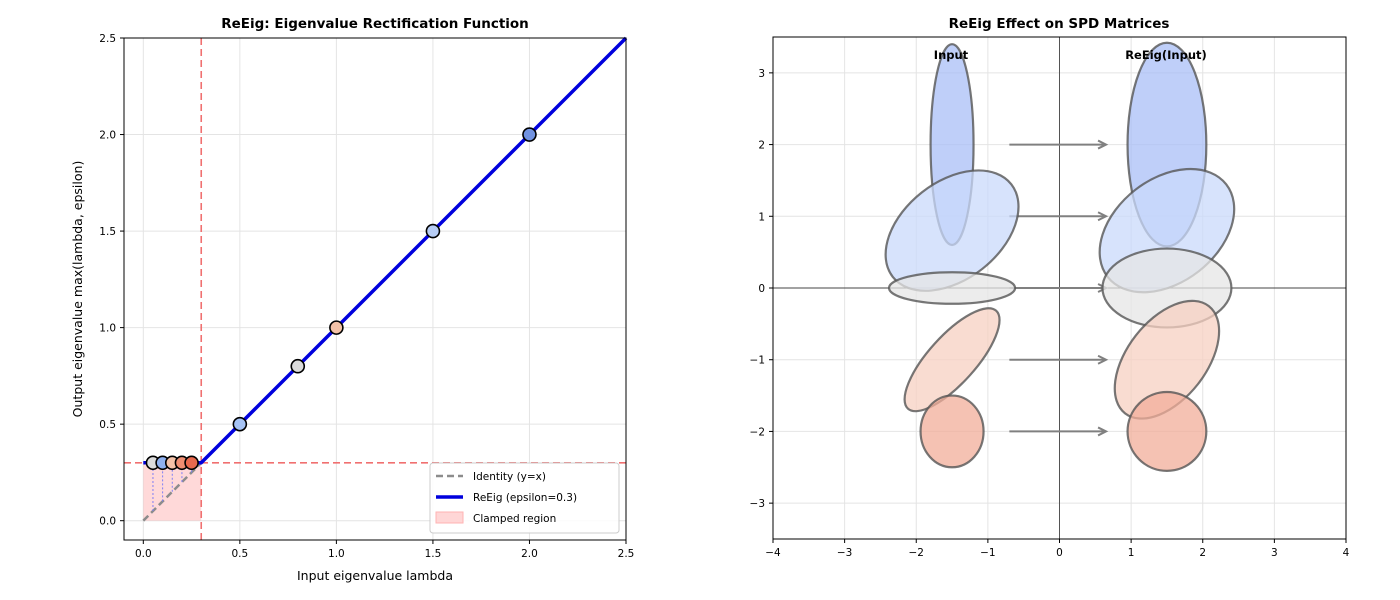 The height and width of the screenshot is (600, 1400). What do you see at coordinates (916, 553) in the screenshot?
I see `right-x-tick-label: −2` at bounding box center [916, 553].